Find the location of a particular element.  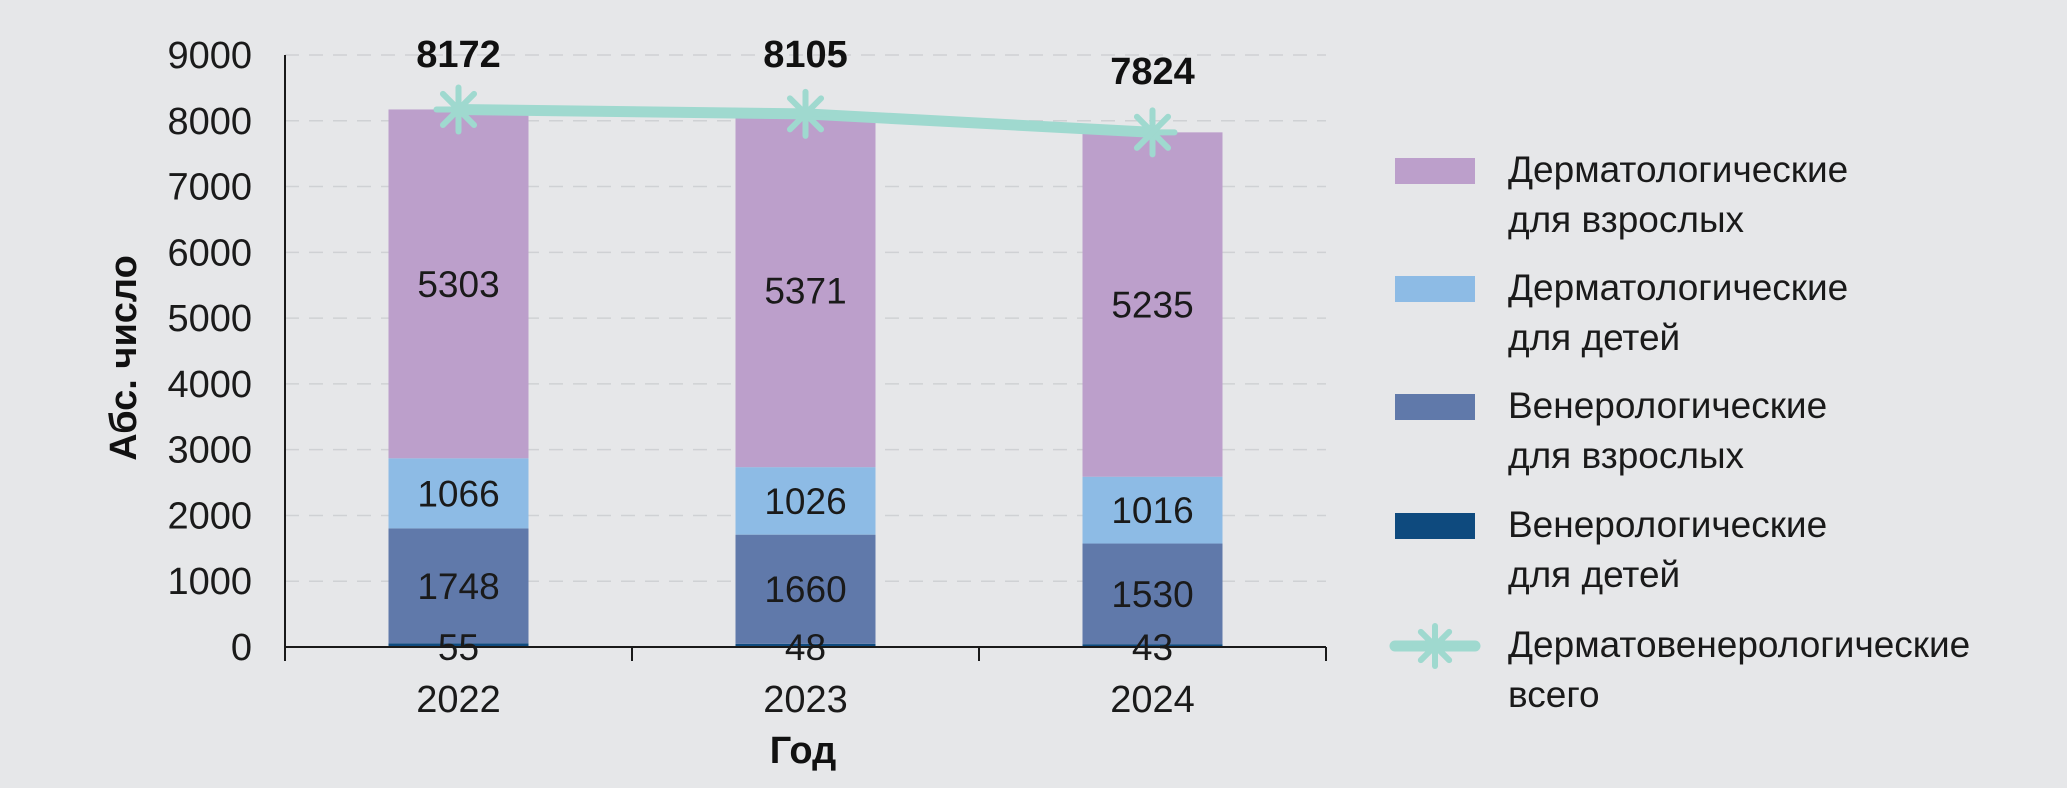

legend-item: Венерологические для детей is located at coordinates (1611, 549).